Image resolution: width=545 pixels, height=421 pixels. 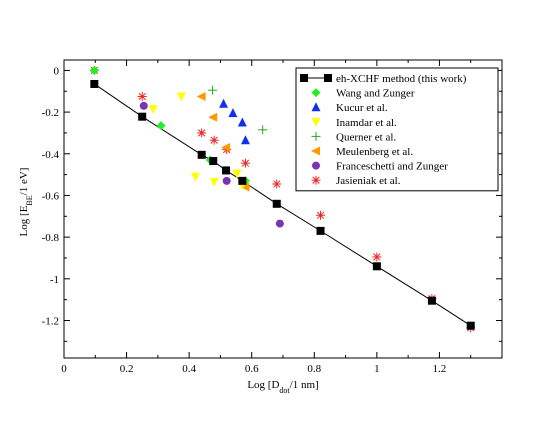 I want to click on legend-marker-inamdar-et-al, so click(x=316, y=122).